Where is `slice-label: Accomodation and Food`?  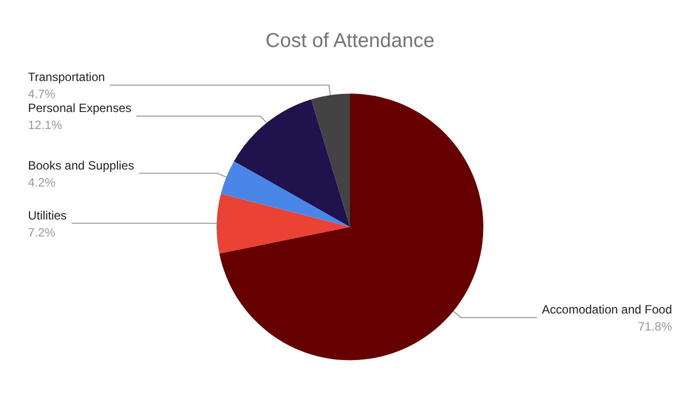
slice-label: Accomodation and Food is located at coordinates (607, 309).